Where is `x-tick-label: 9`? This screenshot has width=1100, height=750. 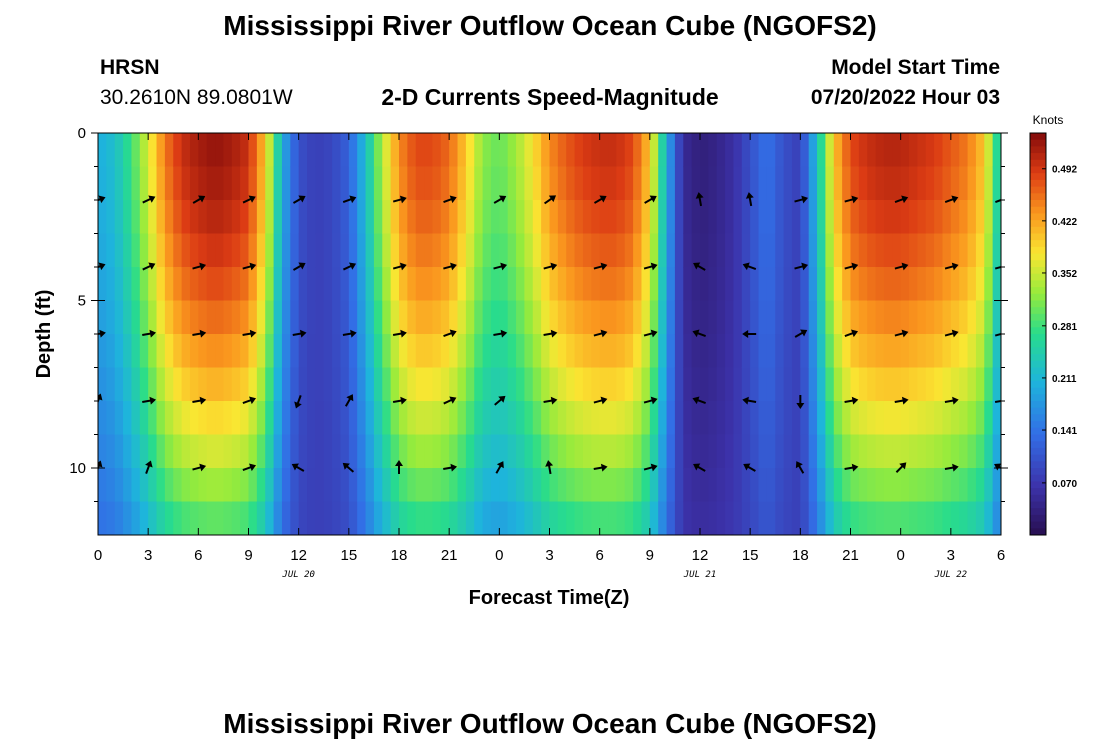 x-tick-label: 9 is located at coordinates (650, 555).